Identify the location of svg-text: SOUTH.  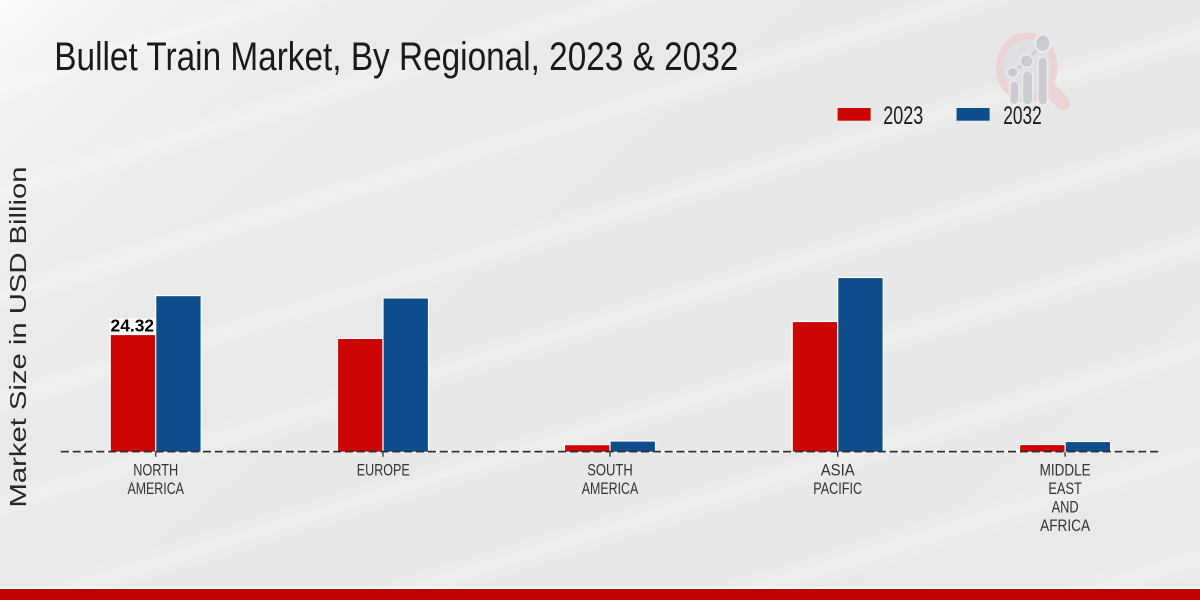
(610, 469).